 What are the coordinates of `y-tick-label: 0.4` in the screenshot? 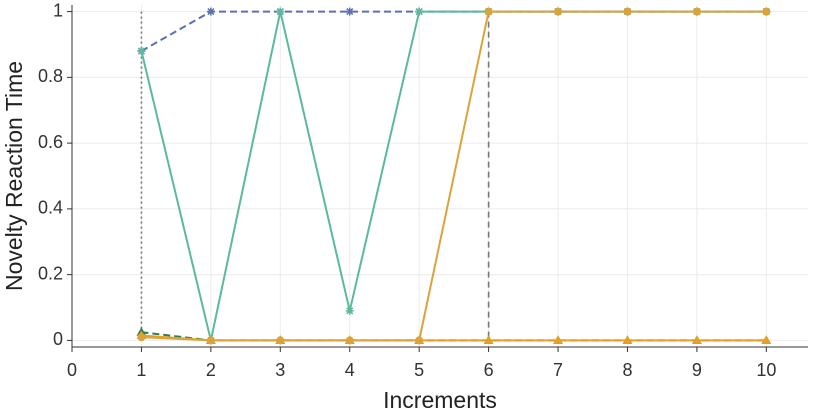 It's located at (50, 208).